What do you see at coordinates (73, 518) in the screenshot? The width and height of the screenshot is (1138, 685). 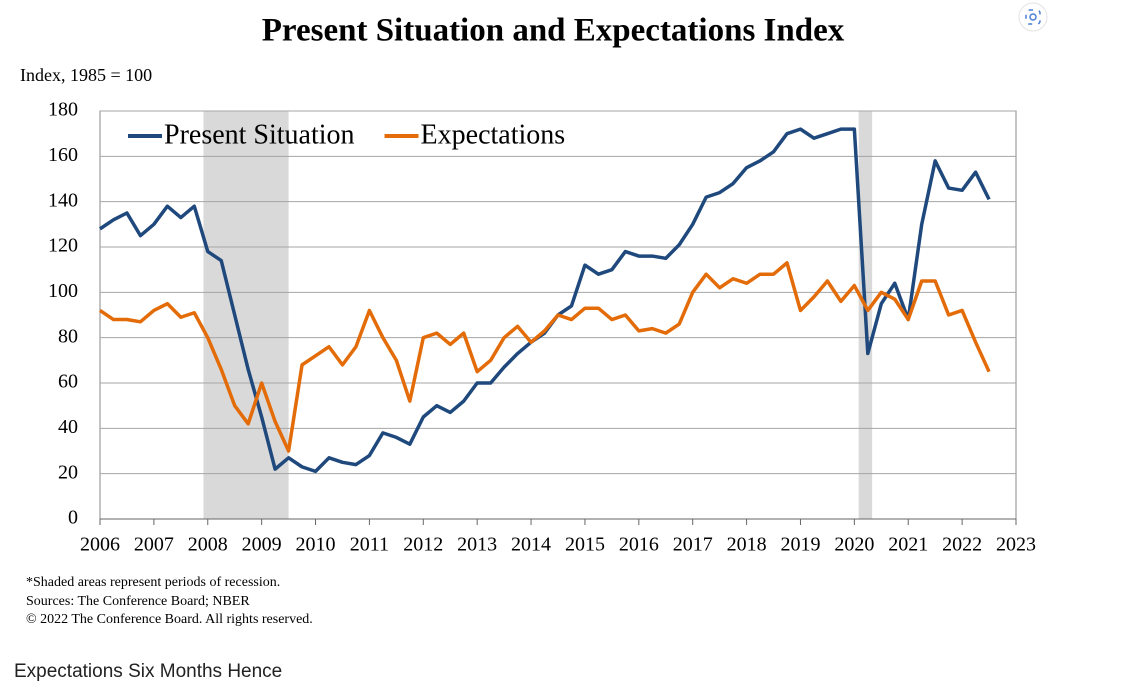 I see `y-tick-label: 0` at bounding box center [73, 518].